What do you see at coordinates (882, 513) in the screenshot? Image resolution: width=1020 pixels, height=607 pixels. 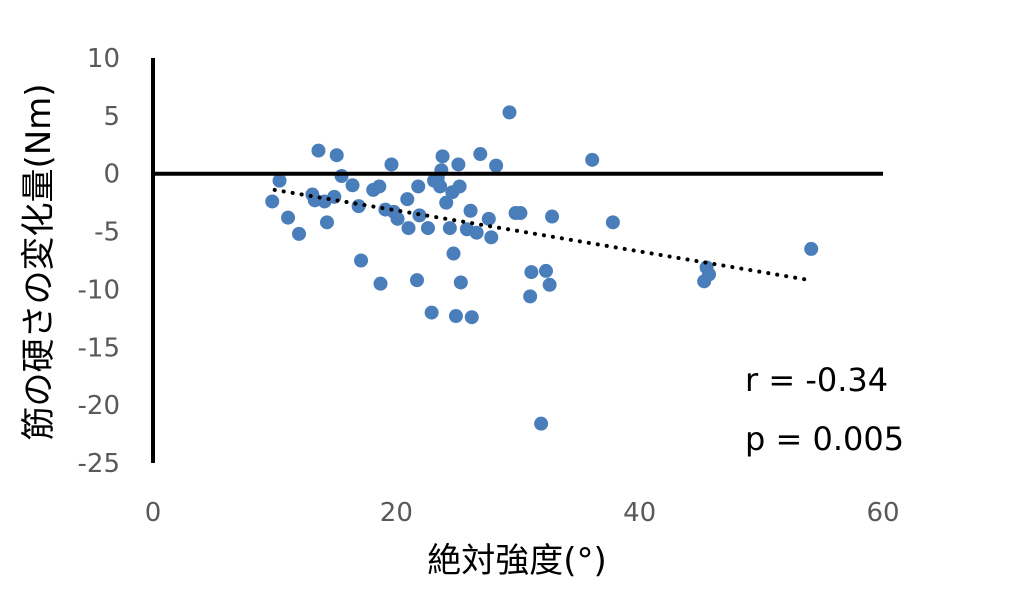 I see `x-tick-label: 60` at bounding box center [882, 513].